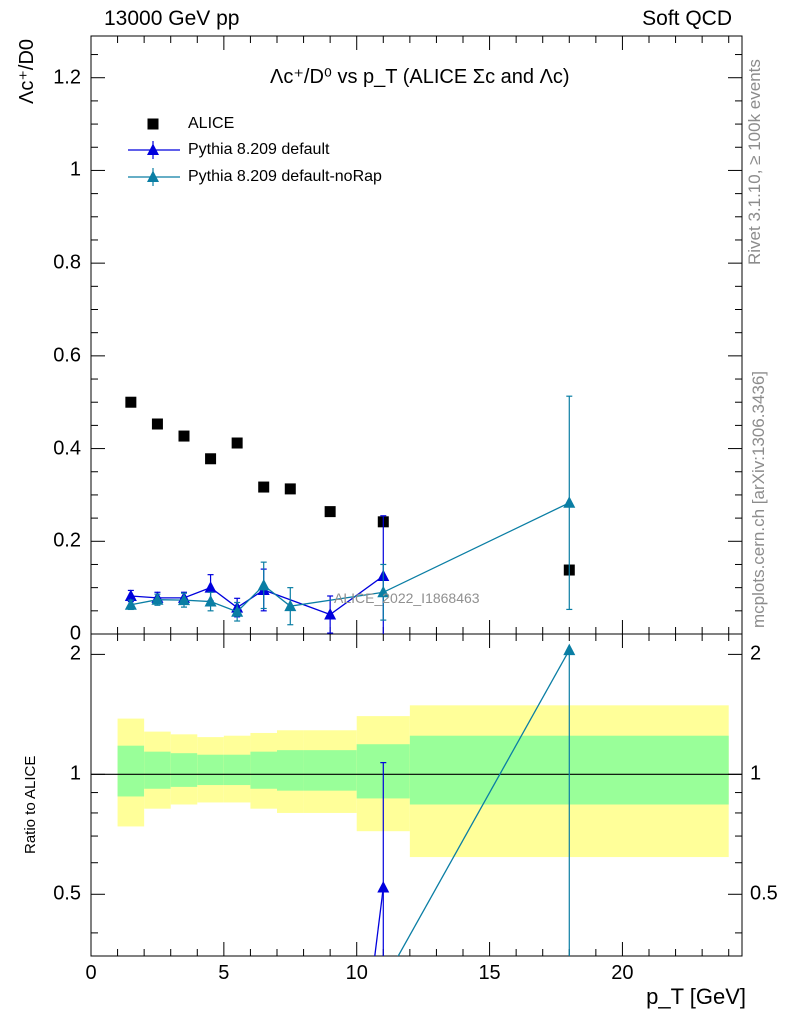  Describe the element at coordinates (756, 653) in the screenshot. I see `ratio-y-tick-label-right: 2` at that location.